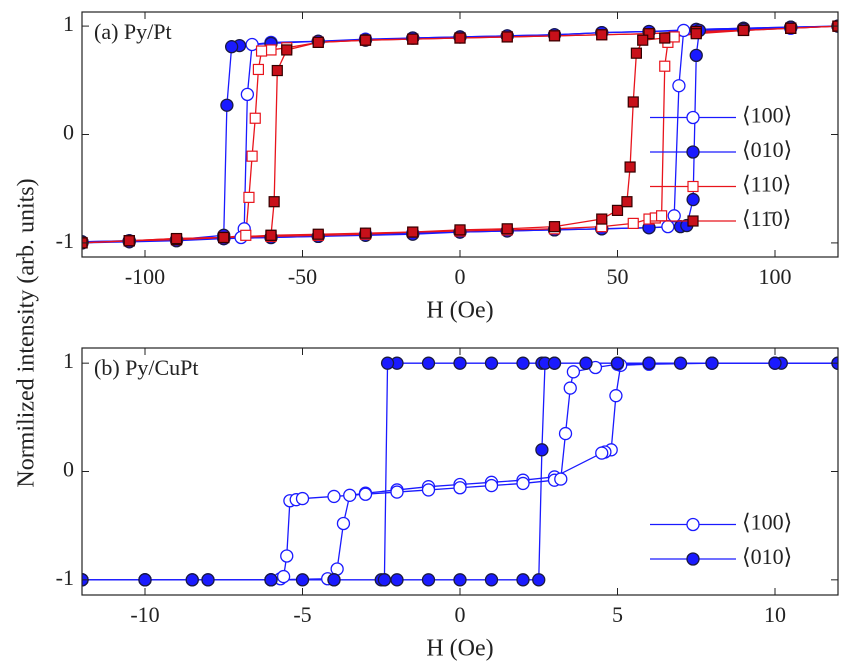  I want to click on x-tick-label: -100, so click(145, 276).